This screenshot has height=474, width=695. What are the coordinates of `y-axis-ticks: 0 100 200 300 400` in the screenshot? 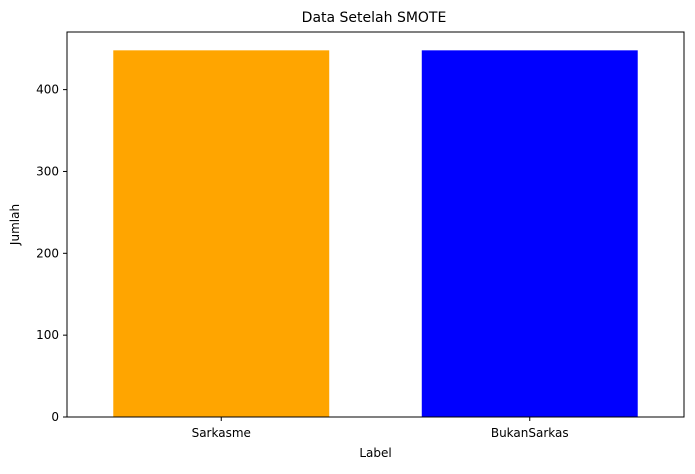 It's located at (51, 253).